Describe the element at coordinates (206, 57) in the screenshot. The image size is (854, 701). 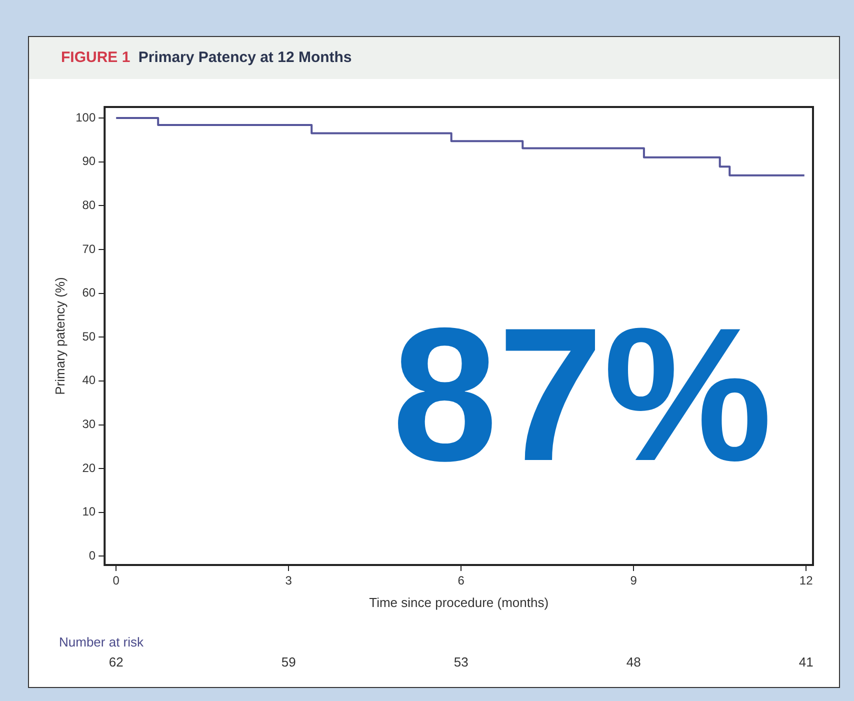
I see `chart-title: FIGURE 1 Primary Patency at 12 Months` at that location.